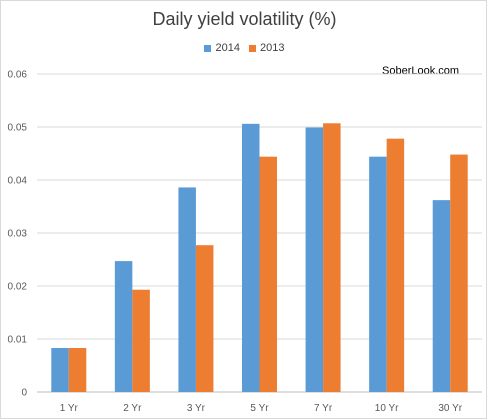  What do you see at coordinates (18, 234) in the screenshot?
I see `y-tick-label: 0.03` at bounding box center [18, 234].